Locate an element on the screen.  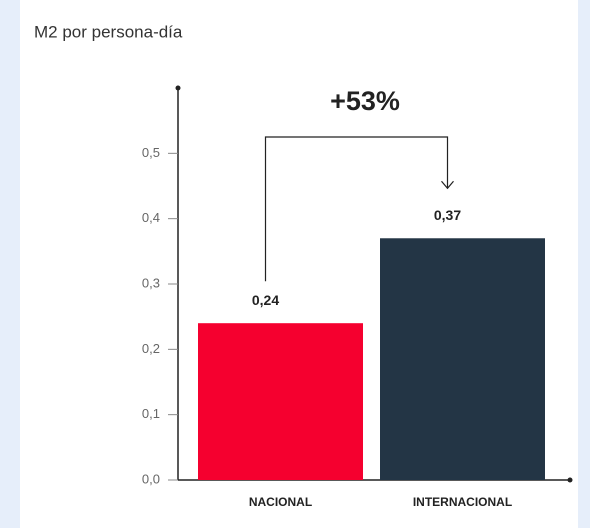
y-tick-label: 0,4 is located at coordinates (151, 217).